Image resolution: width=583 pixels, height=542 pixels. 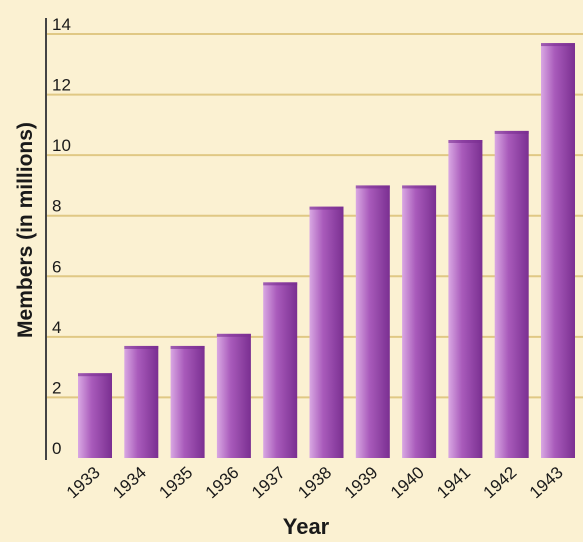 I want to click on bar-cap-1936, so click(x=233, y=335).